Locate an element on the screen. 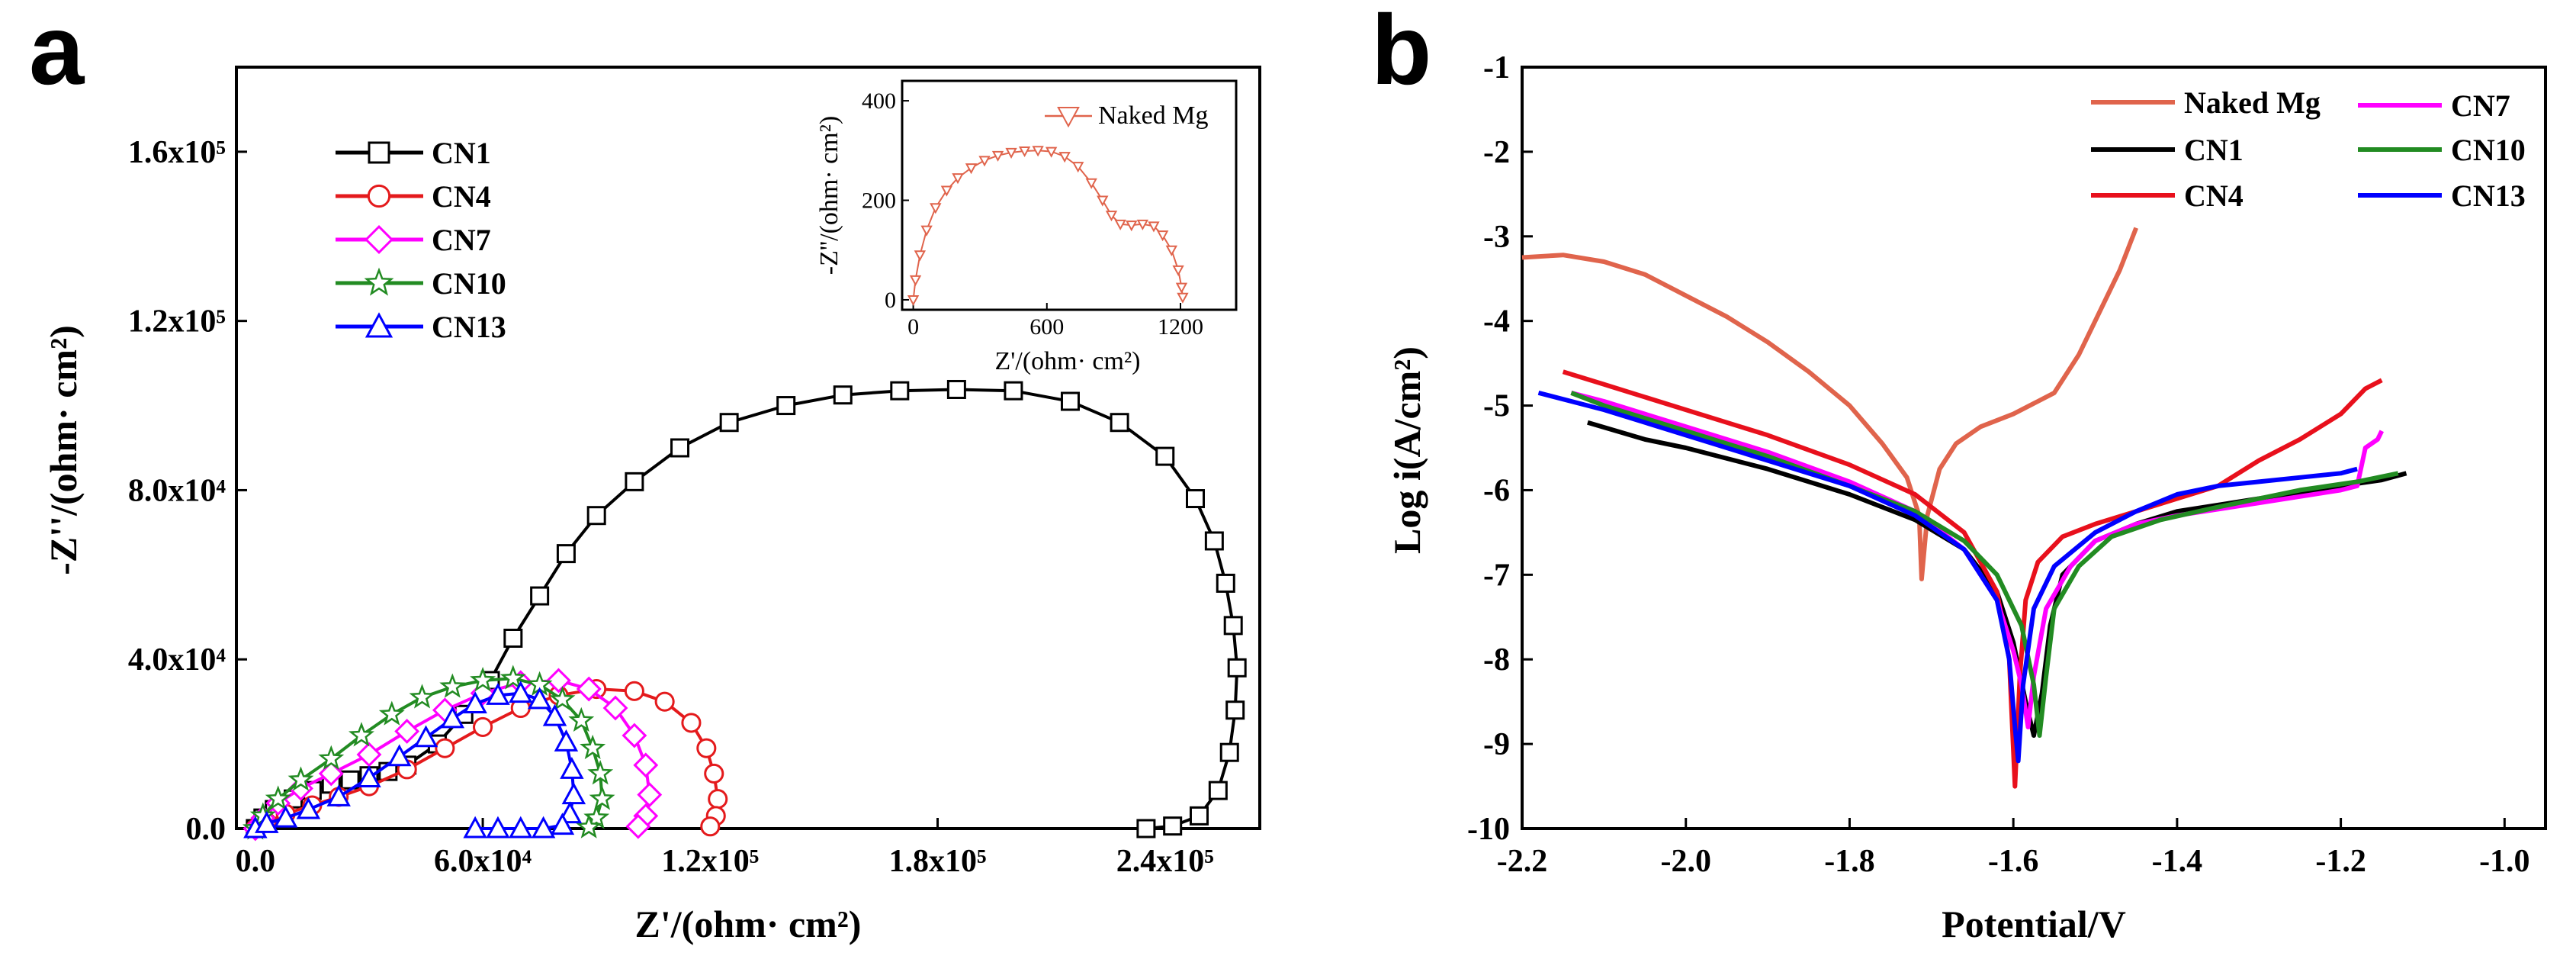  inset-ticks: 0 600 1200 0 200 400 is located at coordinates (1032, 214).